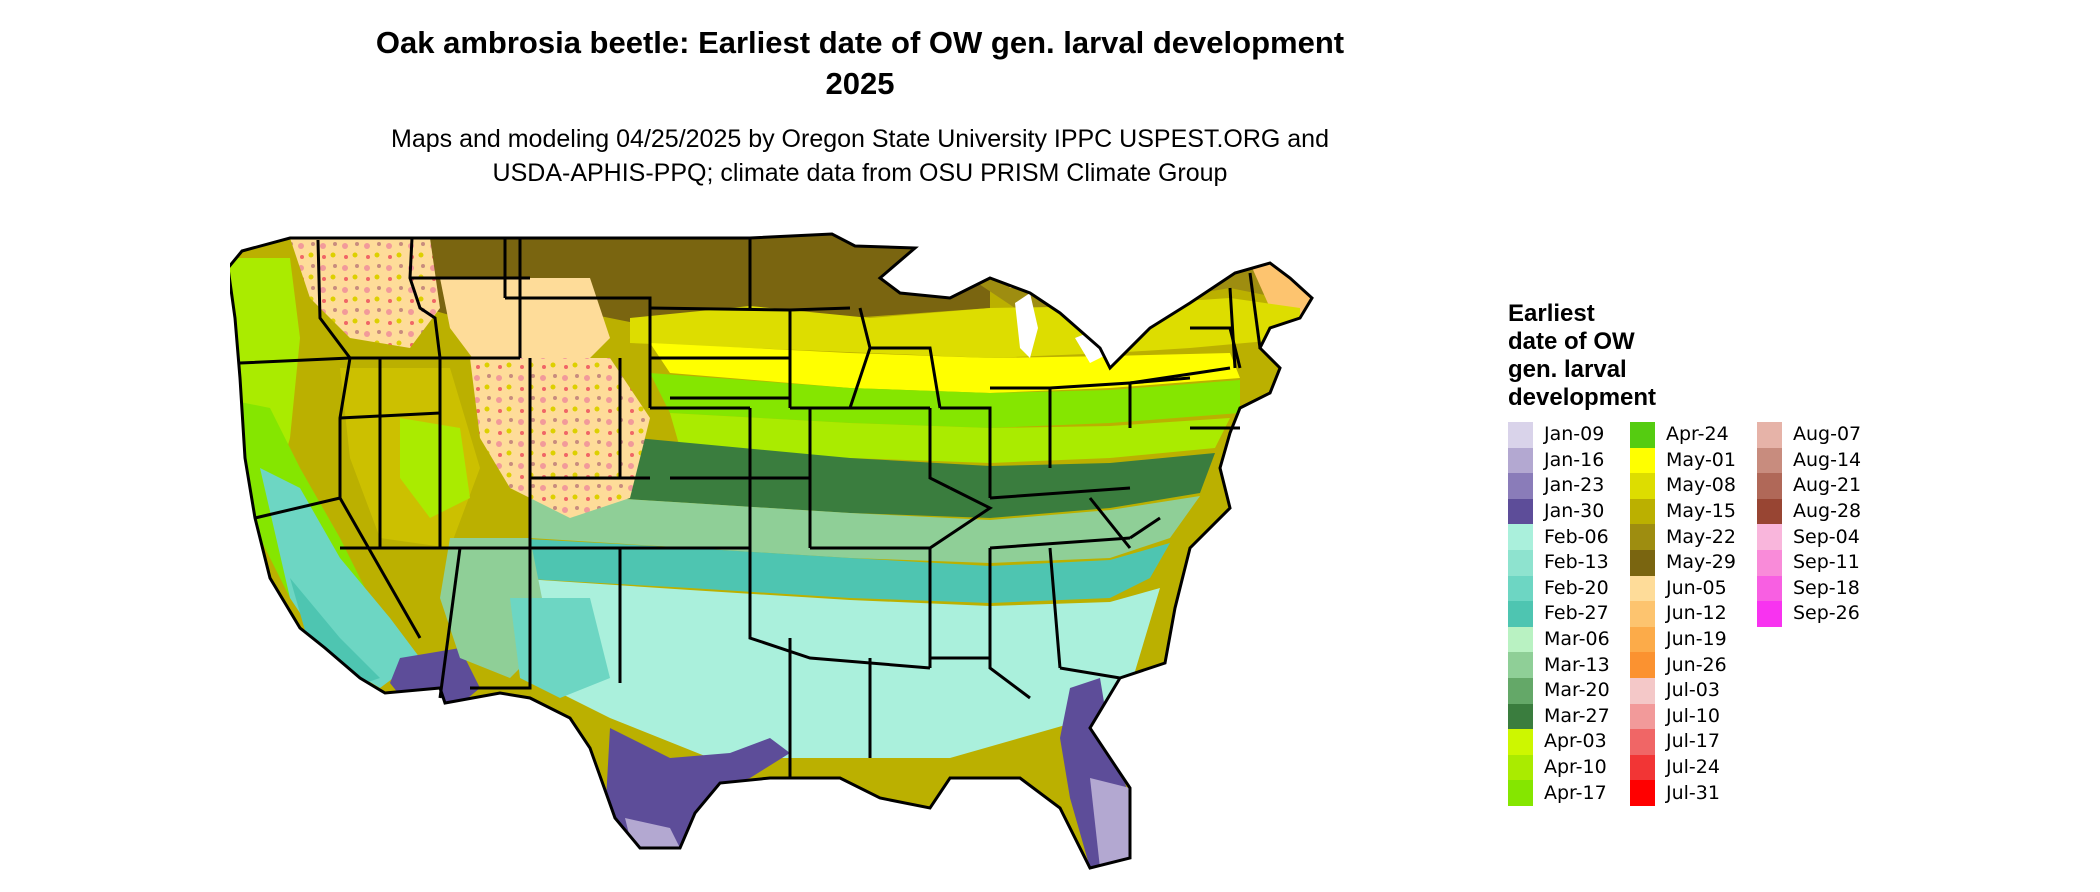 This screenshot has width=2100, height=892. I want to click on legend-item: Jul-31, so click(1683, 793).